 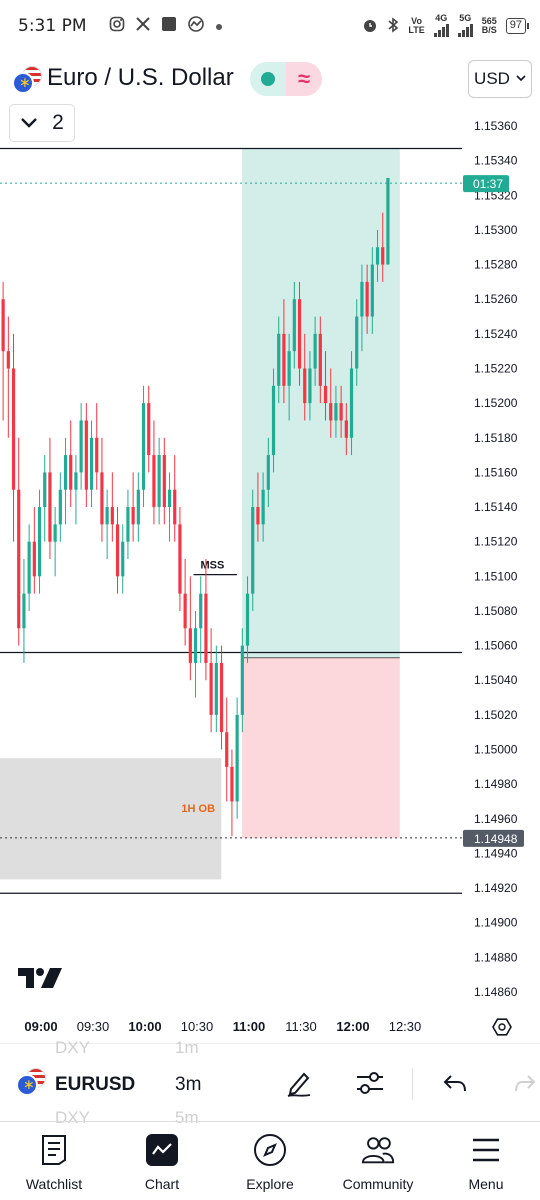 What do you see at coordinates (496, 126) in the screenshot?
I see `y-axis-tick: 1.15360` at bounding box center [496, 126].